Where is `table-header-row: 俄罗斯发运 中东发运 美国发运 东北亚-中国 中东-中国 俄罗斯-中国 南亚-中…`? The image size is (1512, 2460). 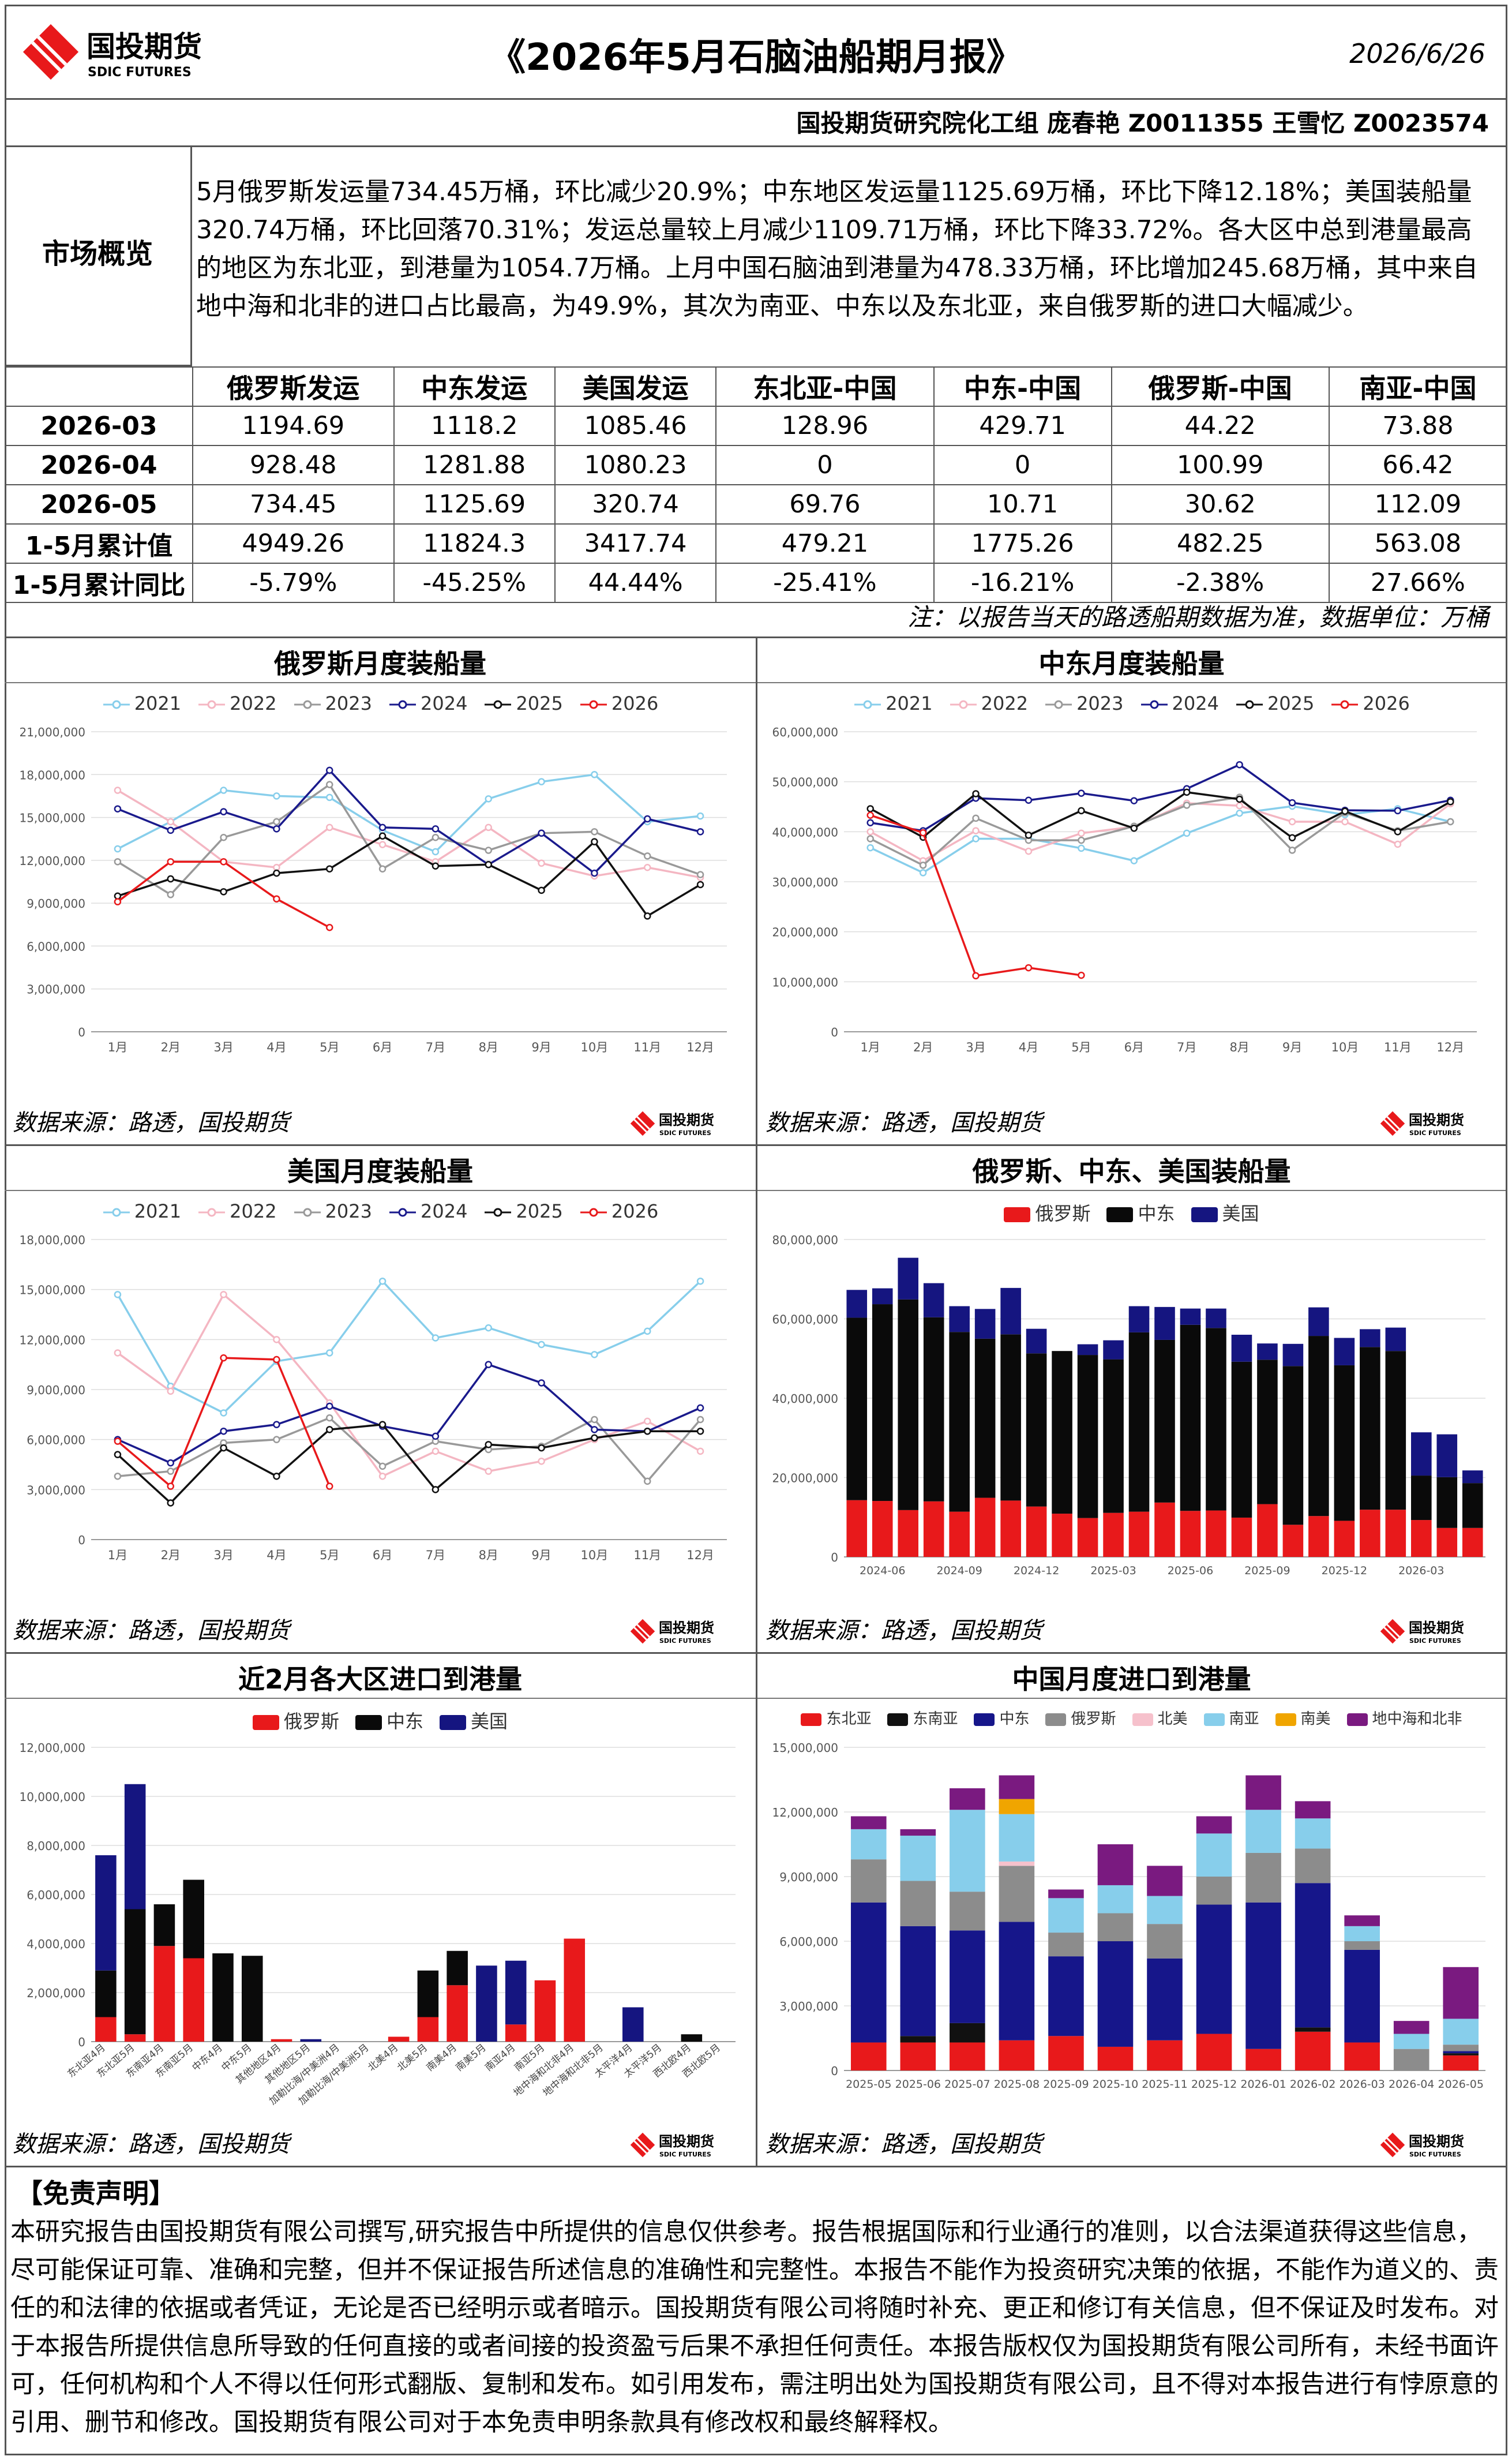 table-header-row: 俄罗斯发运 中东发运 美国发运 东北亚-中国 中东-中国 俄罗斯-中国 南亚-中… is located at coordinates (756, 386).